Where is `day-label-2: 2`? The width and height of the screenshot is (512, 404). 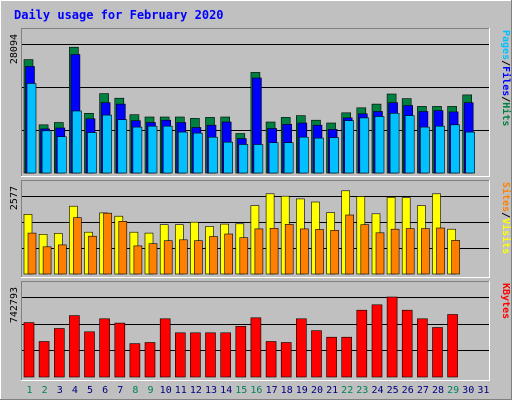 day-label-2: 2 is located at coordinates (45, 390).